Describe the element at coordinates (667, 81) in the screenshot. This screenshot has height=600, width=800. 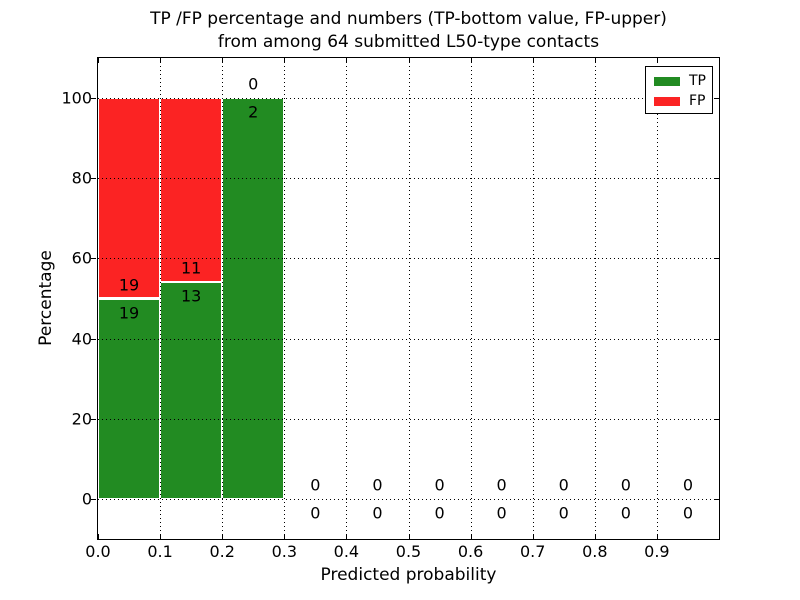
I see `legend-swatch-tp` at that location.